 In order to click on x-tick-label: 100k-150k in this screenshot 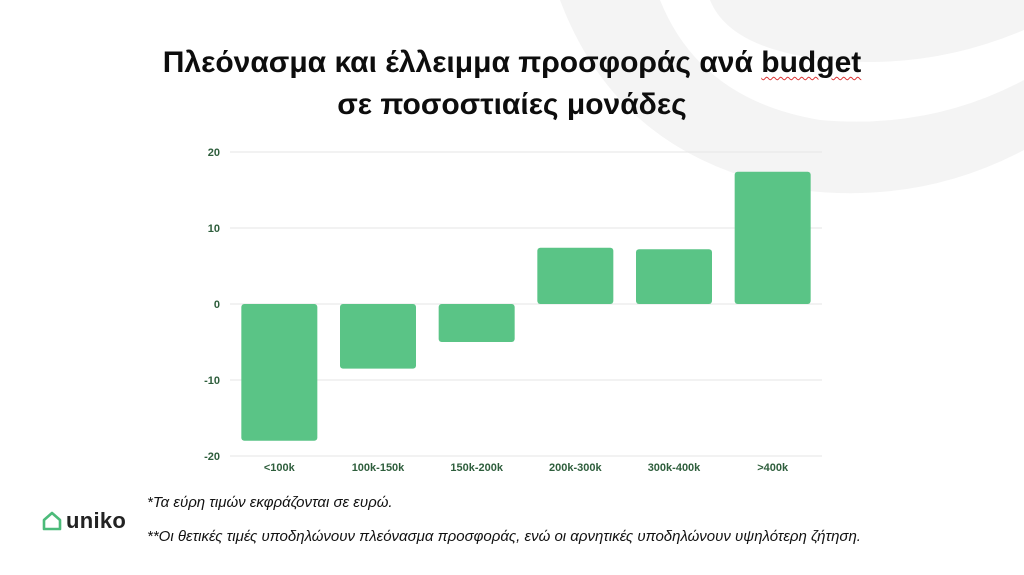, I will do `click(378, 468)`.